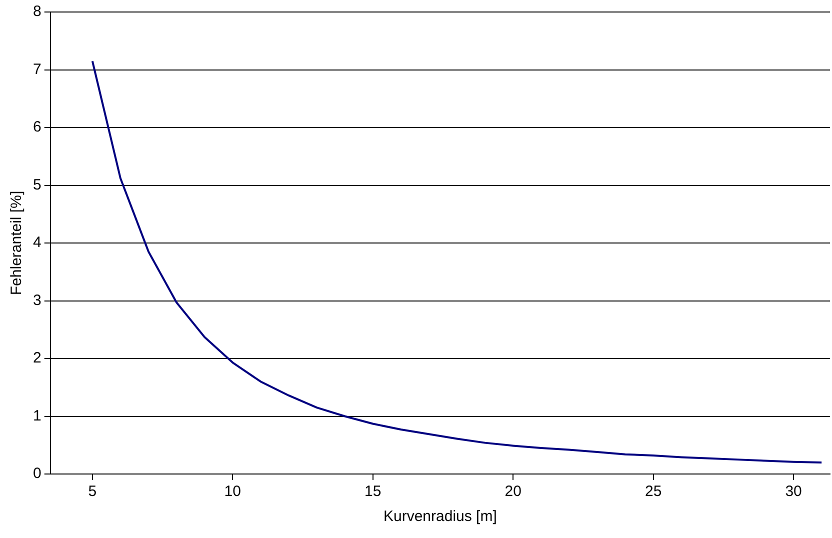 The height and width of the screenshot is (538, 832). Describe the element at coordinates (37, 358) in the screenshot. I see `y-tick-label: 2` at that location.